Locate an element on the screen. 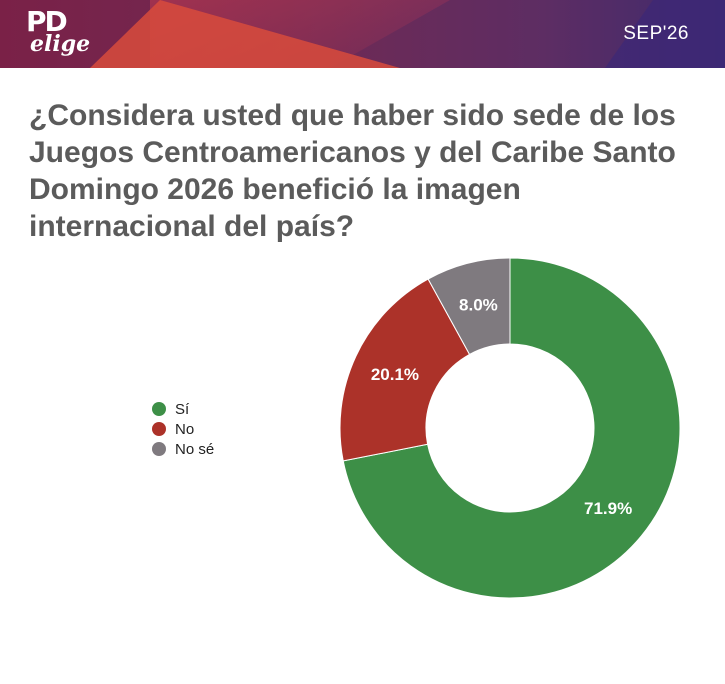  header-decoration is located at coordinates (245, 34).